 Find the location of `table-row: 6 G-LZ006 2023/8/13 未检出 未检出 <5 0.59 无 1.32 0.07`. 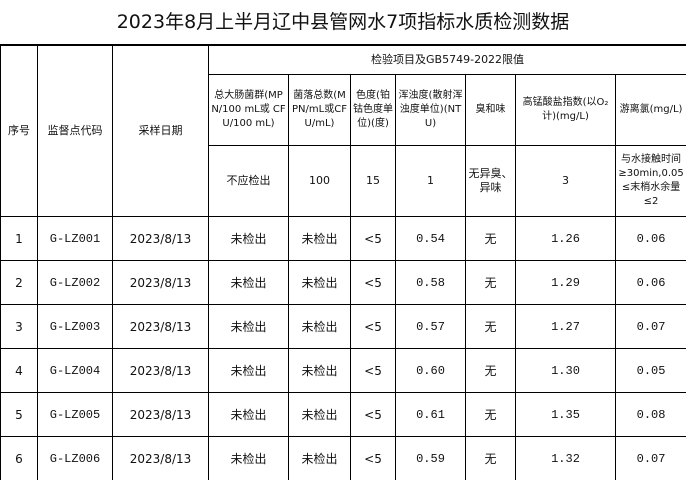

table-row: 6 G-LZ006 2023/8/13 未检出 未检出 <5 0.59 无 1.32 0.07 is located at coordinates (343, 458).